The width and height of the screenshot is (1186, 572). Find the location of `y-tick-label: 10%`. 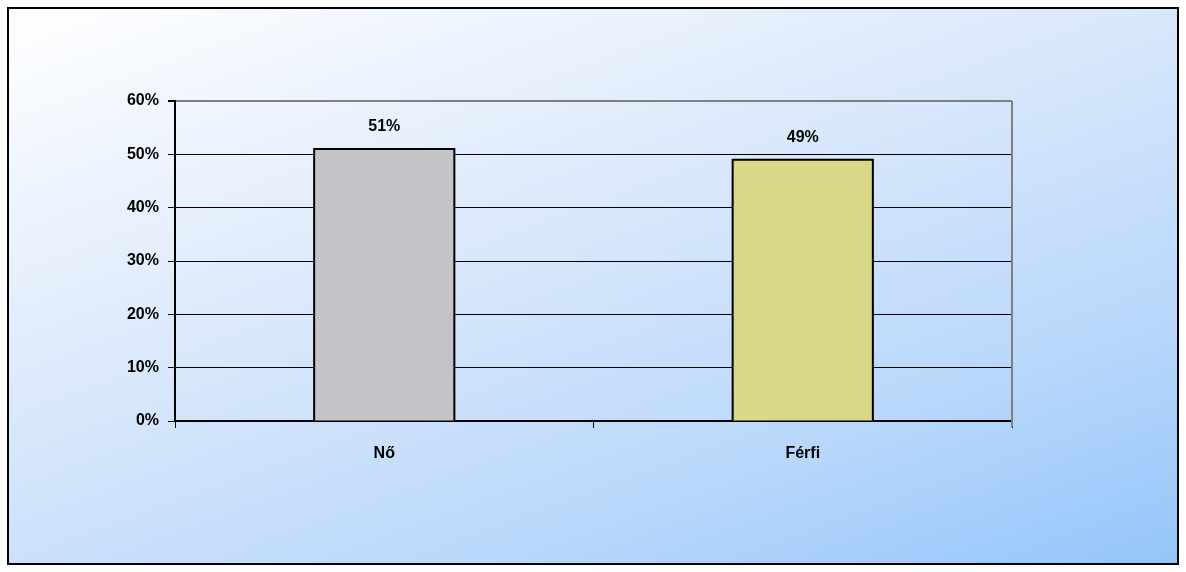

y-tick-label: 10% is located at coordinates (142, 367).